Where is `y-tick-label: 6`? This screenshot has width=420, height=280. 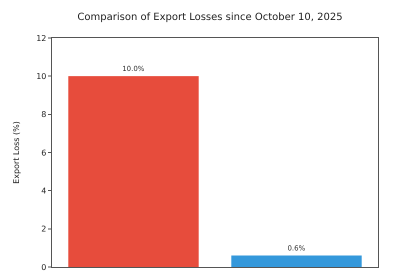
y-tick-label: 6 is located at coordinates (43, 153).